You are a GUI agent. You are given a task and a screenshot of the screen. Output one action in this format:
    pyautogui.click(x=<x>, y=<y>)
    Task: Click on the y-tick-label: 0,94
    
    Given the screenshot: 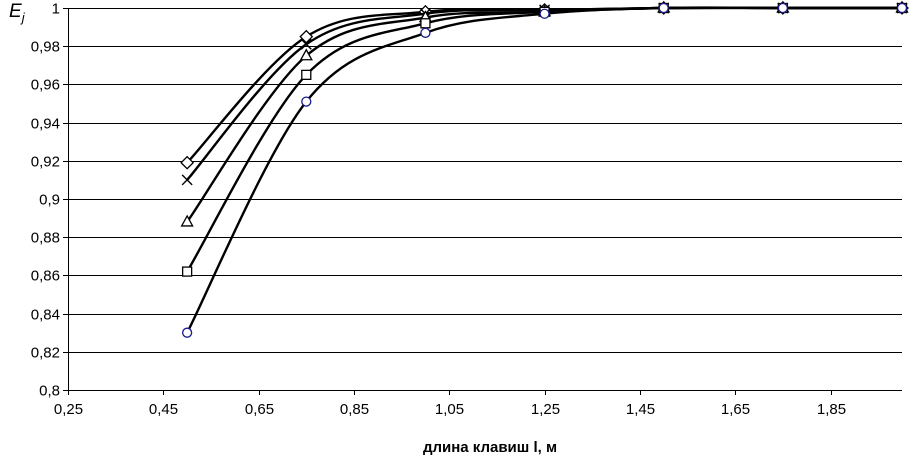 What is the action you would take?
    pyautogui.click(x=45, y=124)
    